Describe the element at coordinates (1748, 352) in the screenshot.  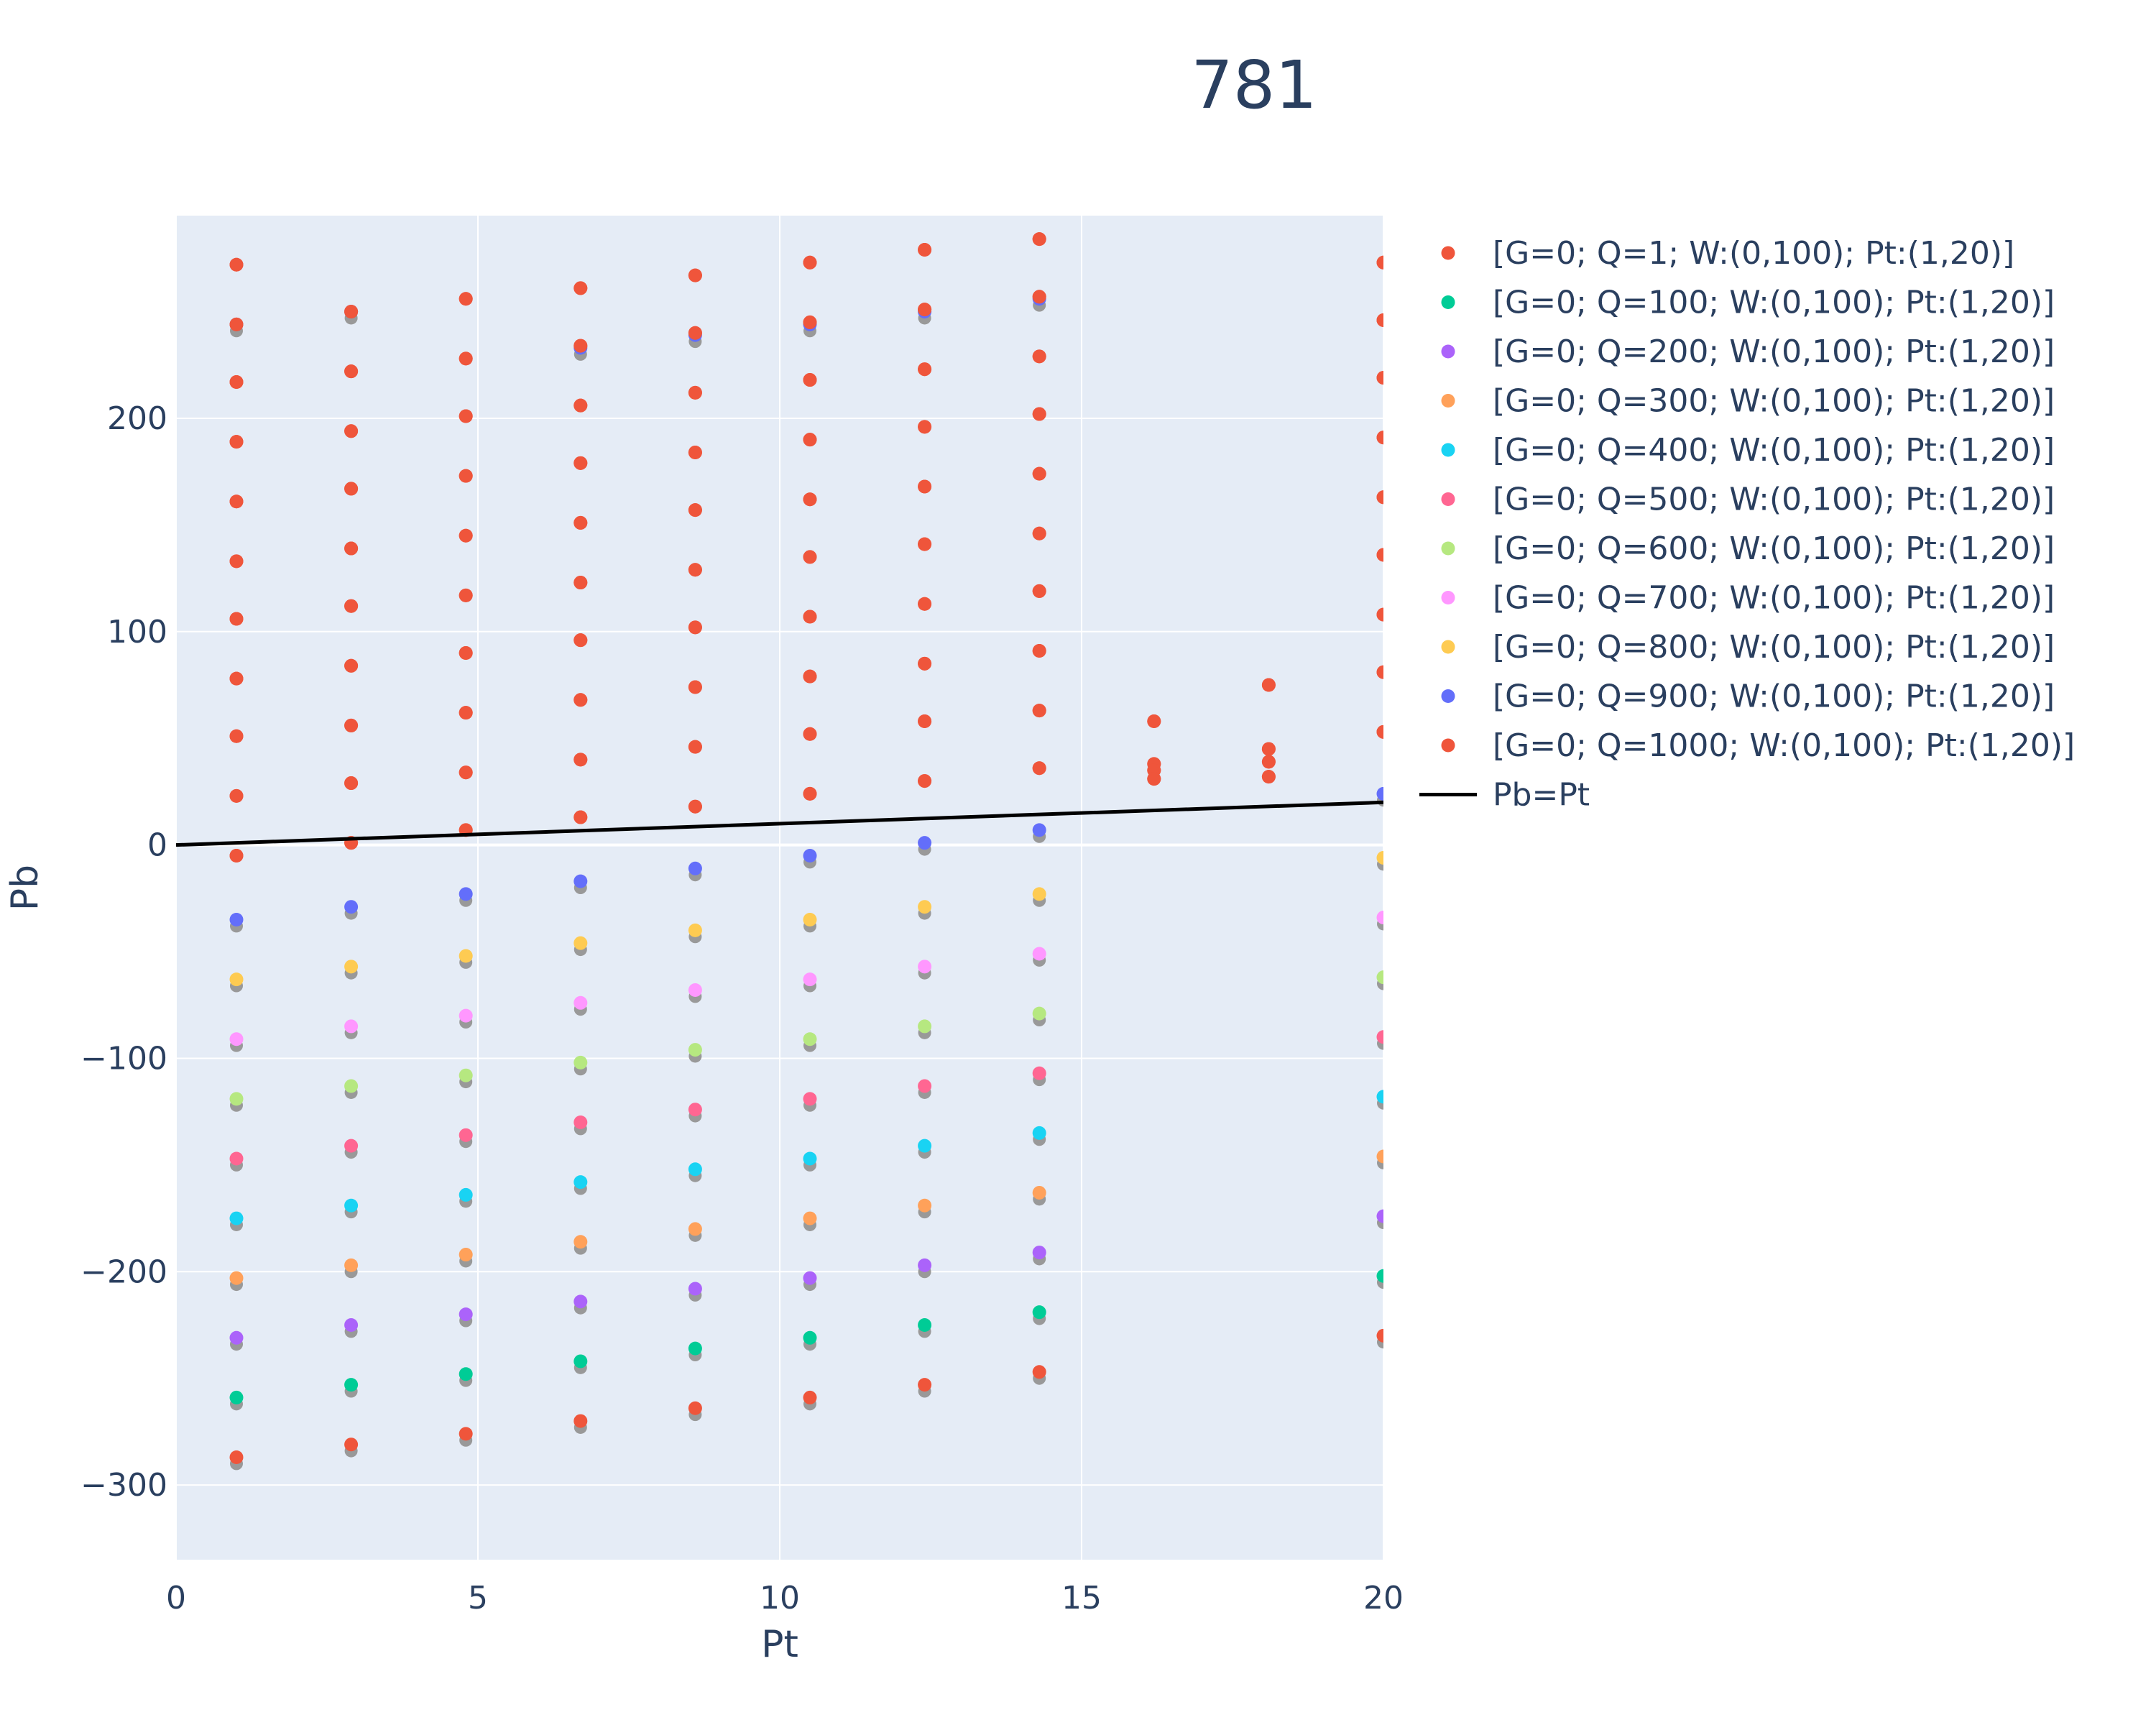
I see `legend-item: [G=0; Q=200; W:(0,100); Pt:(1,20)]` at that location.